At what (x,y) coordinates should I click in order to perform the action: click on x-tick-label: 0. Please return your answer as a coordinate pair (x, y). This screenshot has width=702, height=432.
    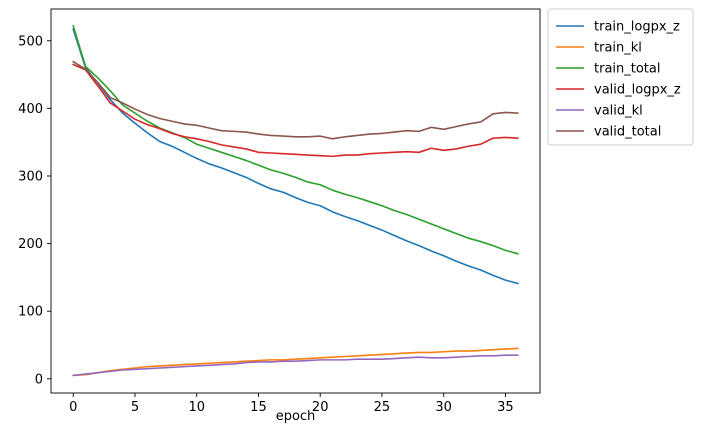
    Looking at the image, I should click on (73, 407).